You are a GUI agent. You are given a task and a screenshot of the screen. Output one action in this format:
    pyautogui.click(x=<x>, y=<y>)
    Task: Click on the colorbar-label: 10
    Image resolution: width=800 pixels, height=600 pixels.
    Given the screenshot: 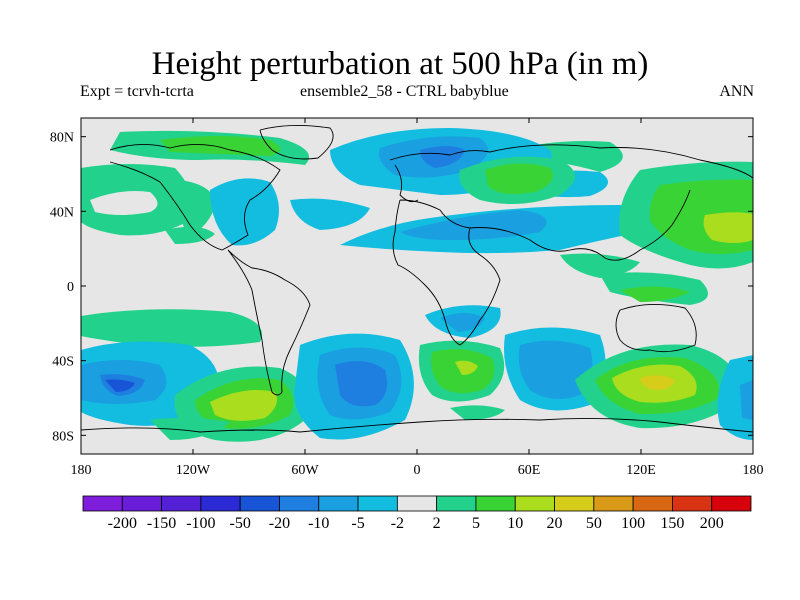 What is the action you would take?
    pyautogui.click(x=515, y=523)
    